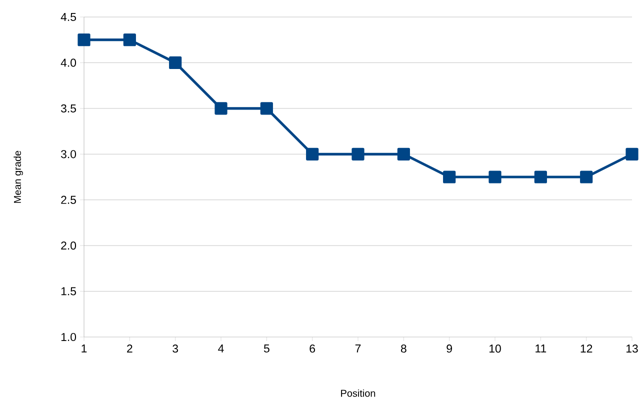 This screenshot has height=403, width=644. What do you see at coordinates (313, 348) in the screenshot?
I see `x-tick-label: 6` at bounding box center [313, 348].